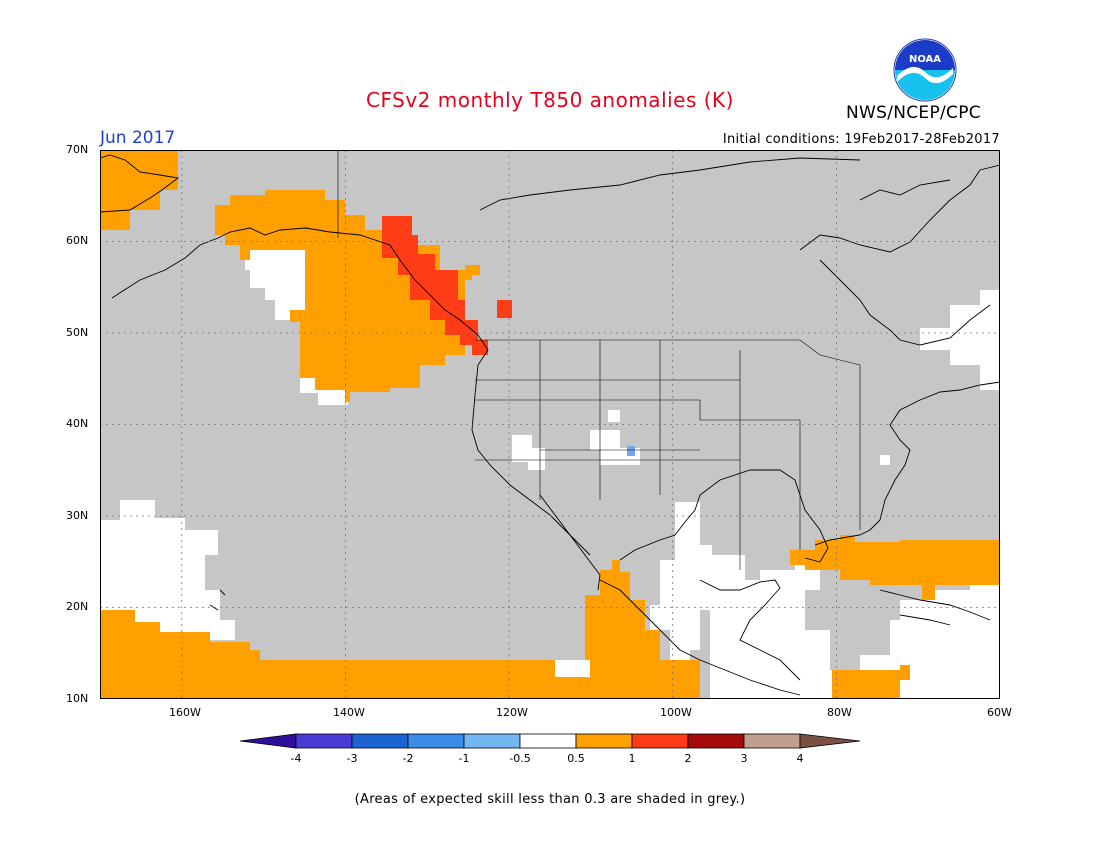  What do you see at coordinates (925, 70) in the screenshot?
I see `noaa-logo-icon: NOAA` at bounding box center [925, 70].